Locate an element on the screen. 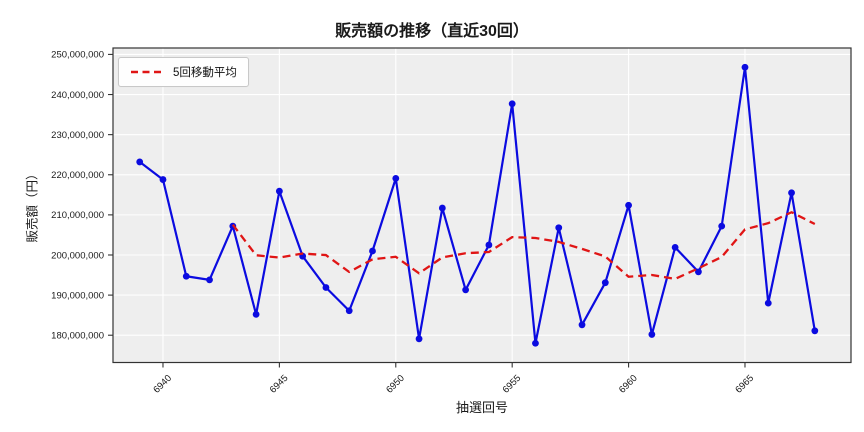 This screenshot has width=864, height=432. legend-dashed-line-icon is located at coordinates (147, 72).